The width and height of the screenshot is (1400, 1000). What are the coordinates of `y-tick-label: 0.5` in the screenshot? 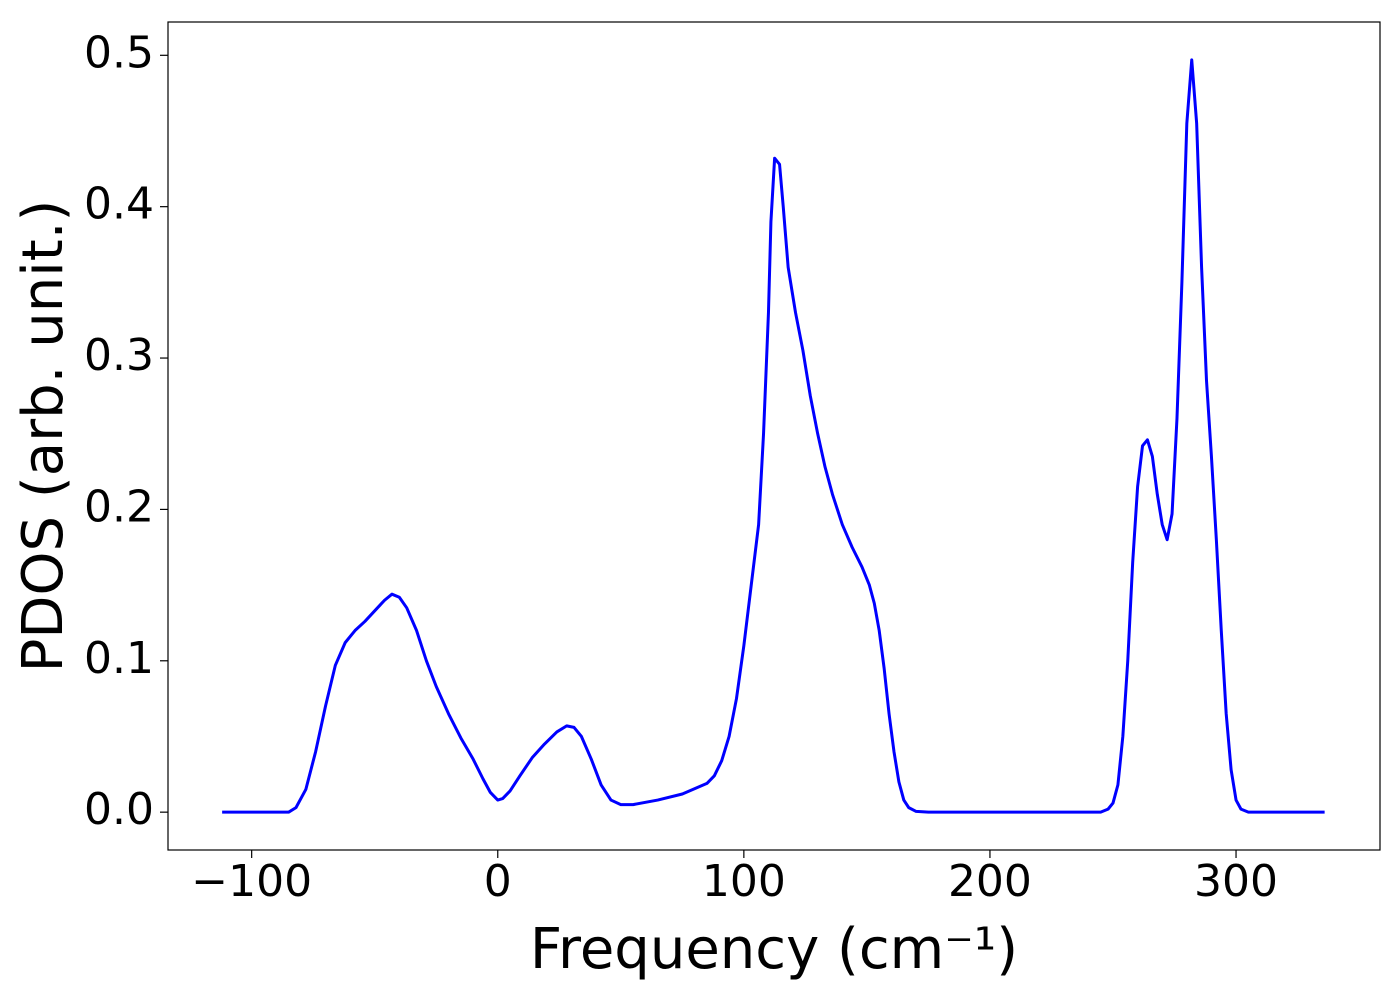 It's located at (119, 52).